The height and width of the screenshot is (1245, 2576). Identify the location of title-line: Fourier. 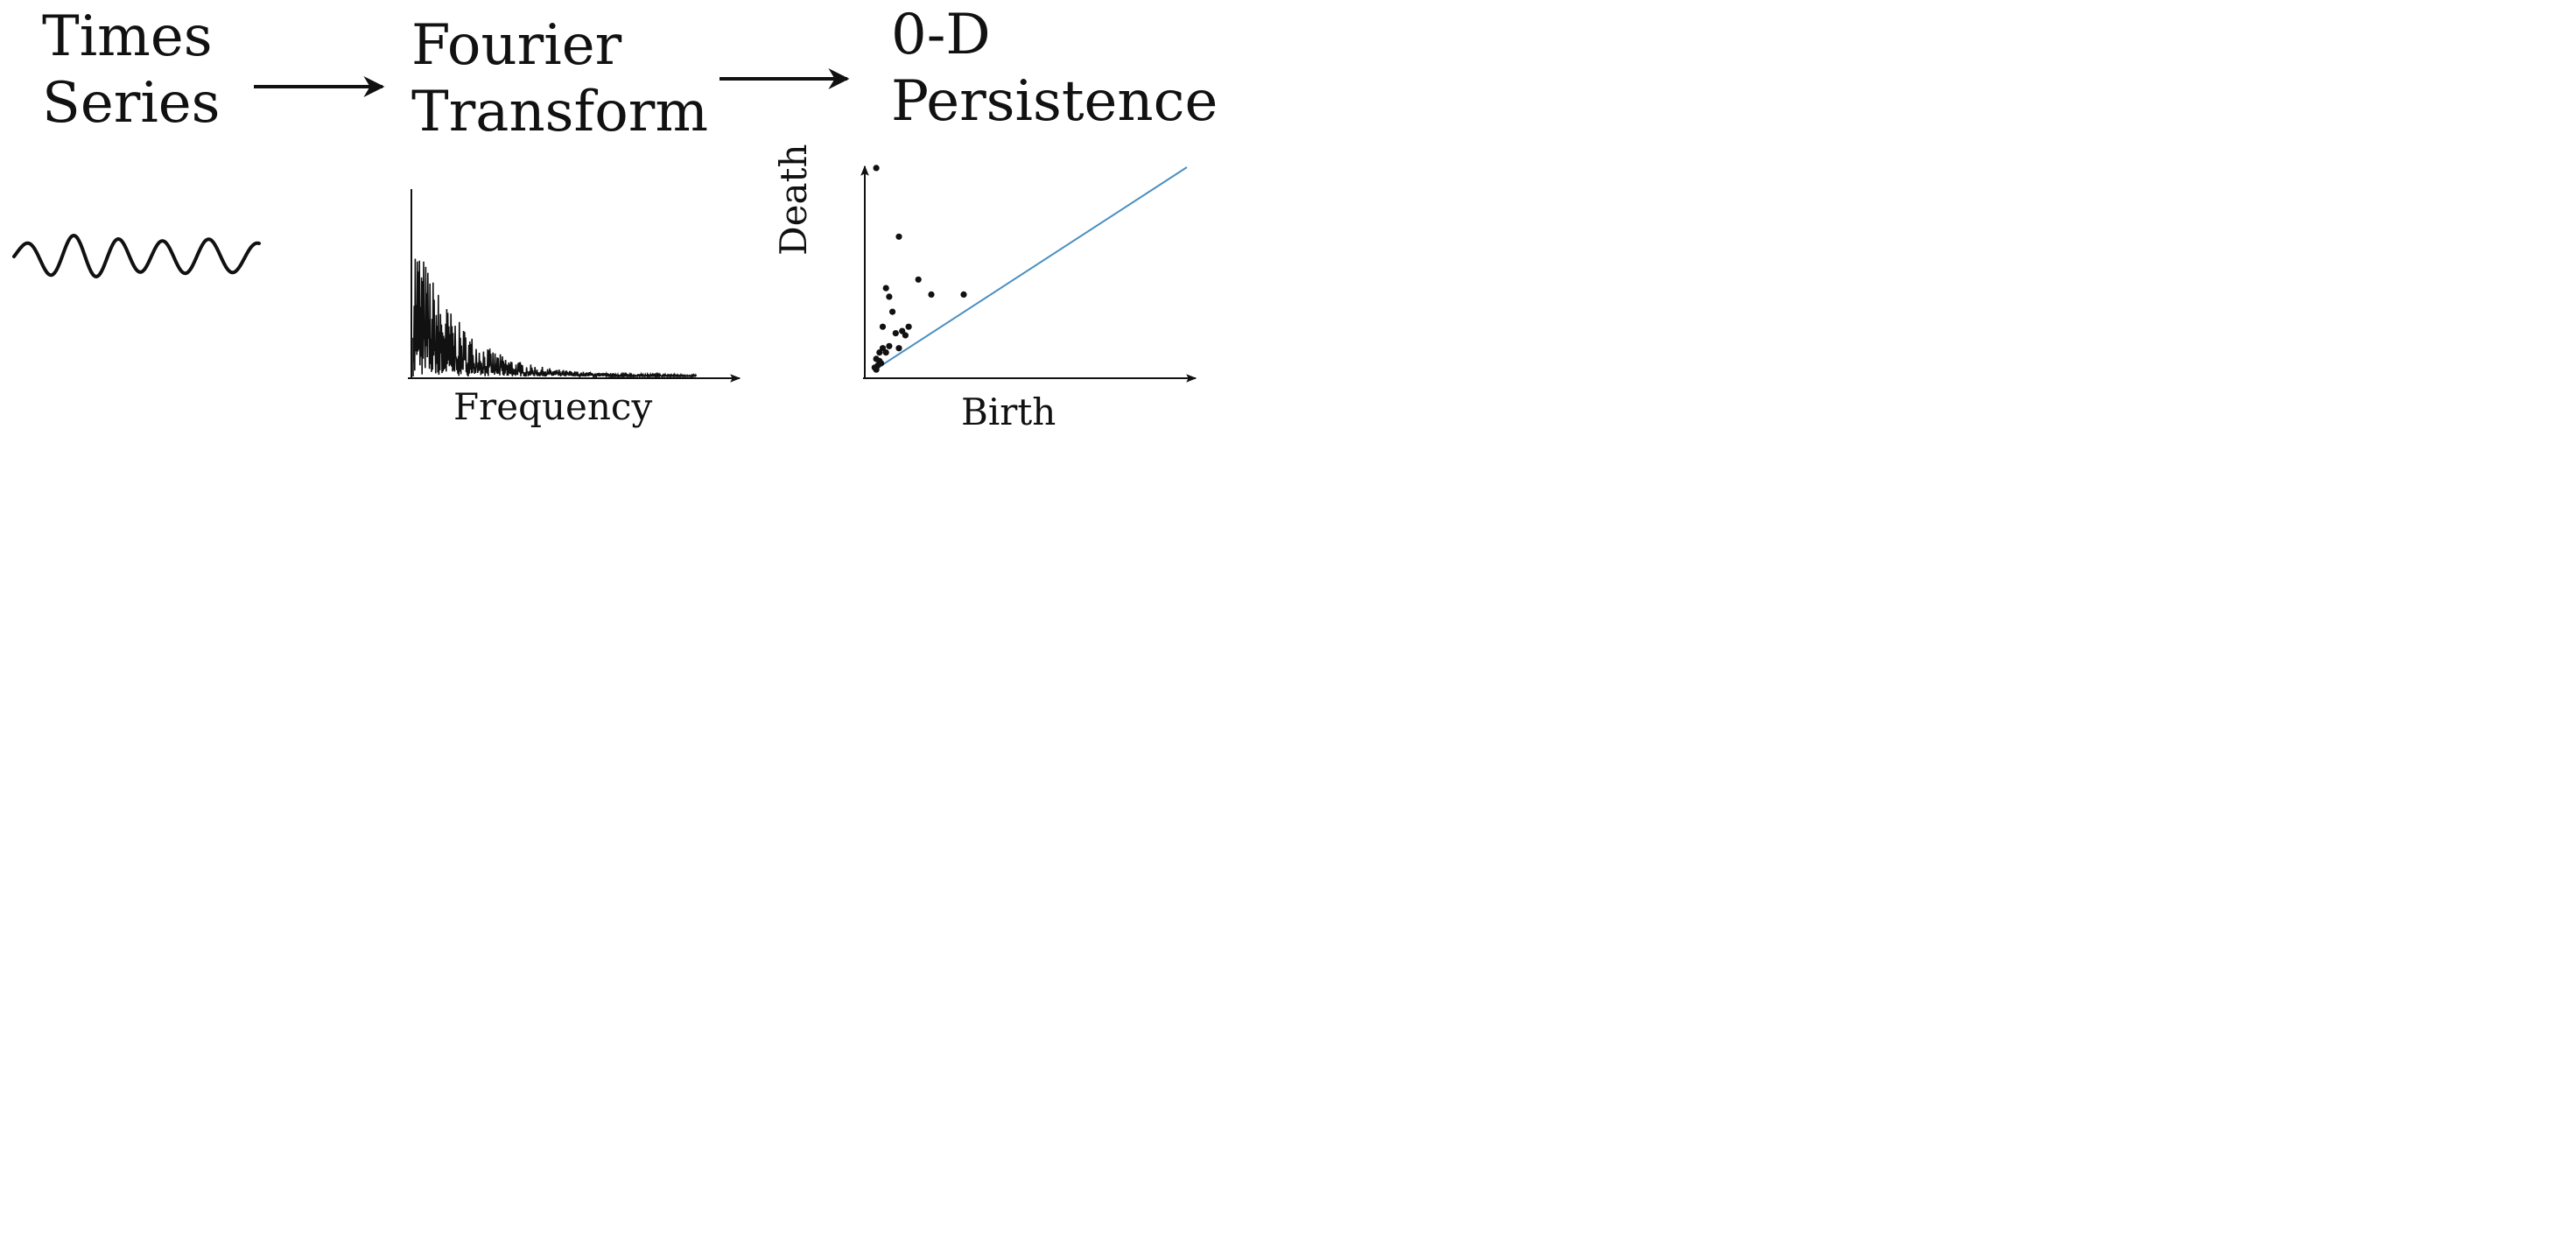
(516, 45).